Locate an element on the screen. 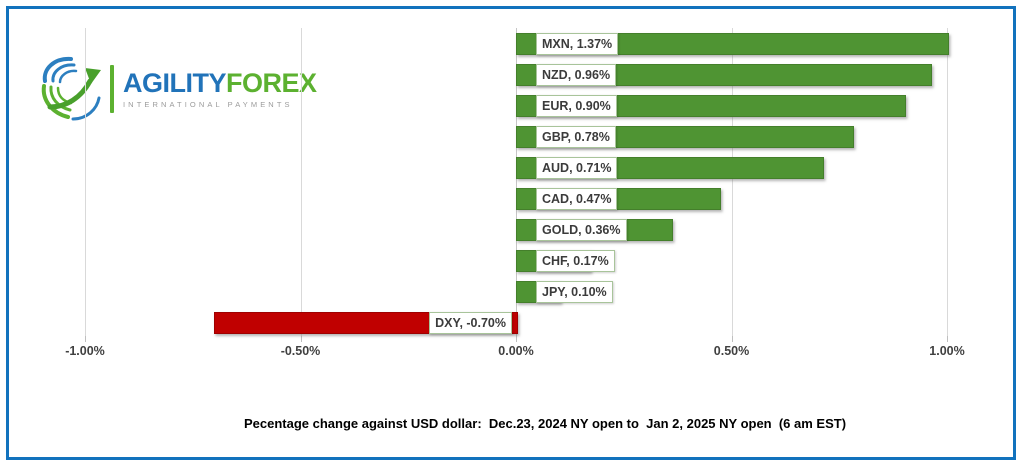 The image size is (1024, 468). agilityforex-logo: AGILITYFOREX INTERNATIONAL PAYMENTS is located at coordinates (177, 89).